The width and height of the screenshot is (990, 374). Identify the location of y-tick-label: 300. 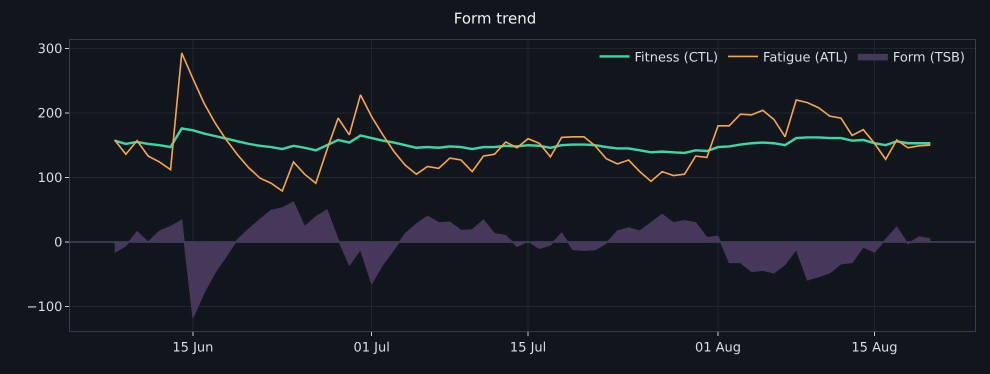
(50, 49).